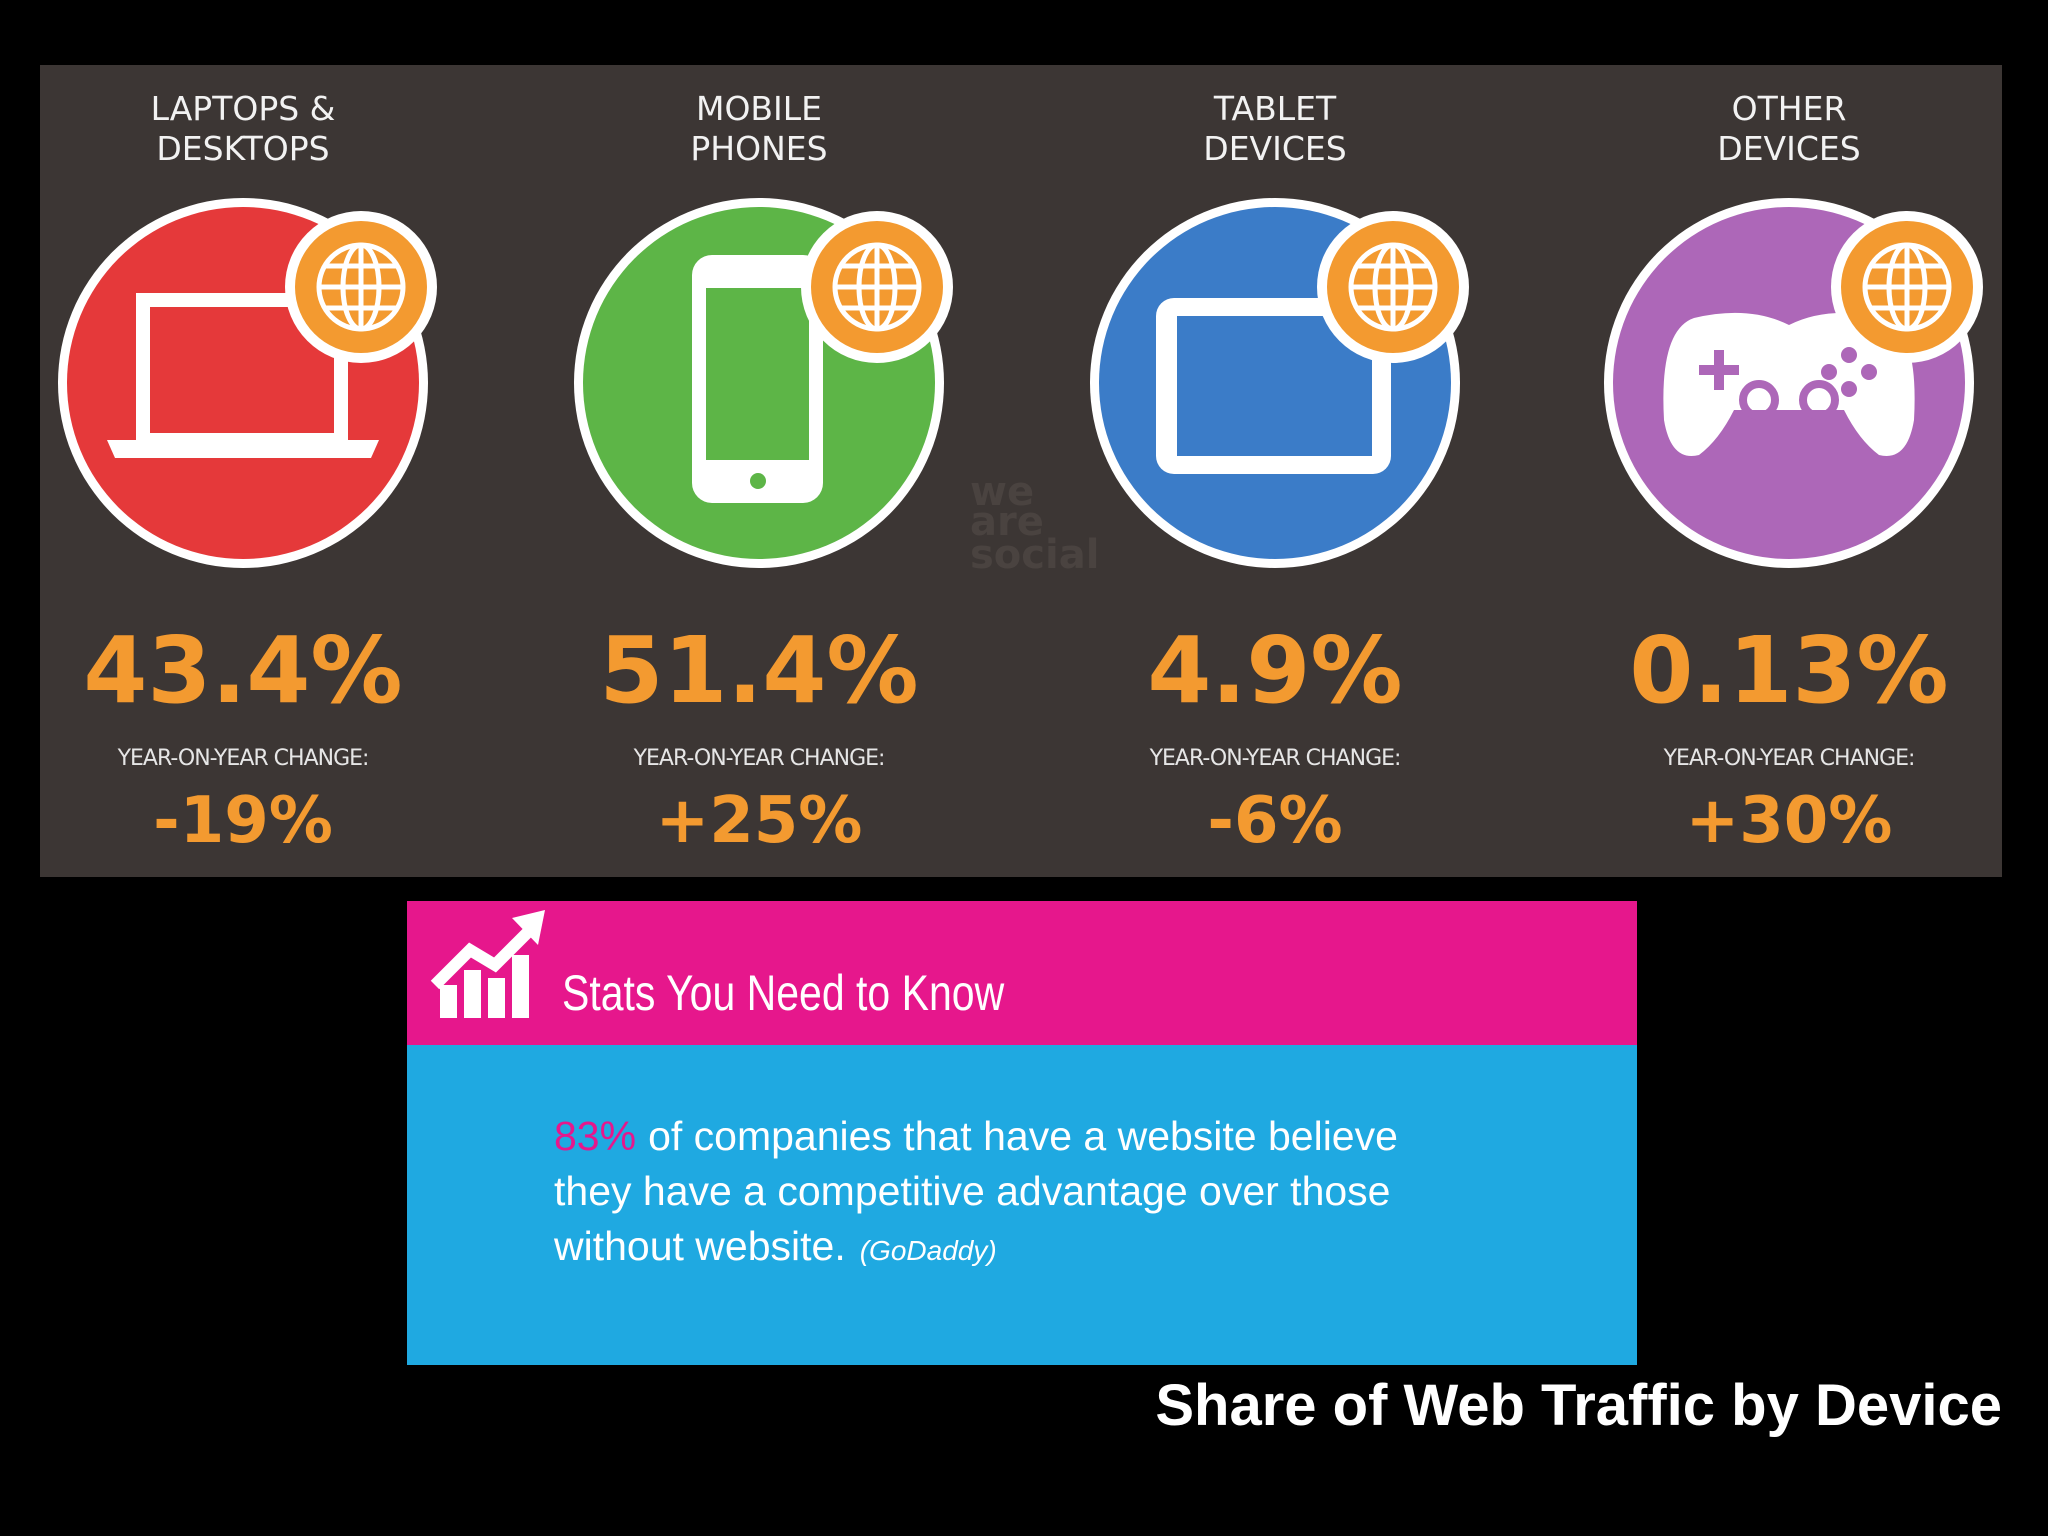 Image resolution: width=2048 pixels, height=1536 pixels. I want to click on share: 51.4%, so click(758, 670).